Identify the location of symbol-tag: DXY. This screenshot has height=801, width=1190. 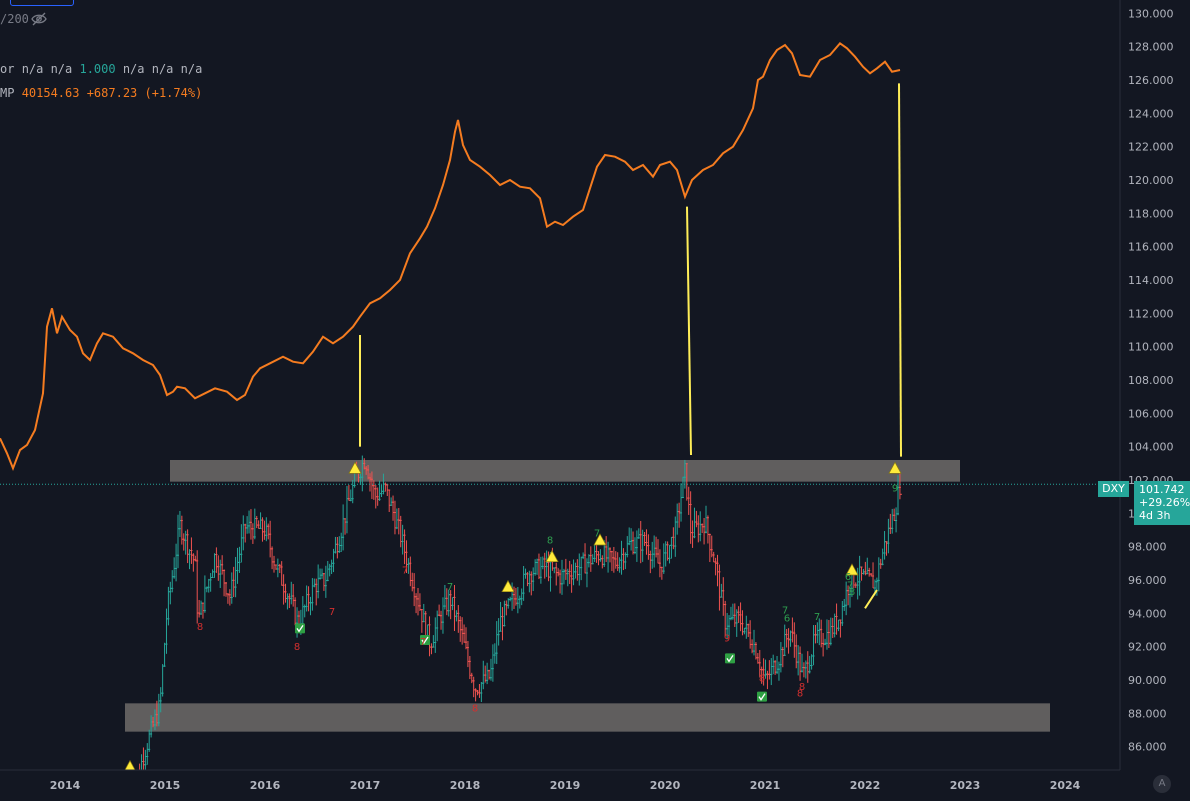
(1113, 489).